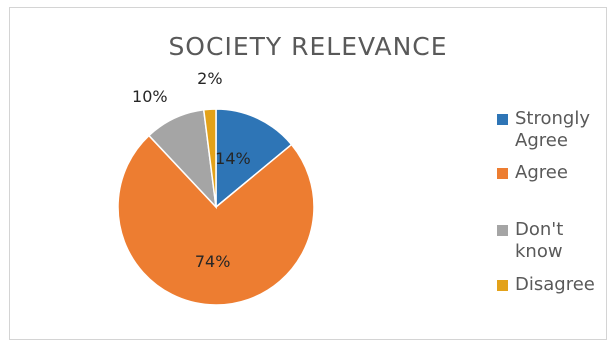  I want to click on chart-title: SOCIETY RELEVANCE, so click(308, 46).